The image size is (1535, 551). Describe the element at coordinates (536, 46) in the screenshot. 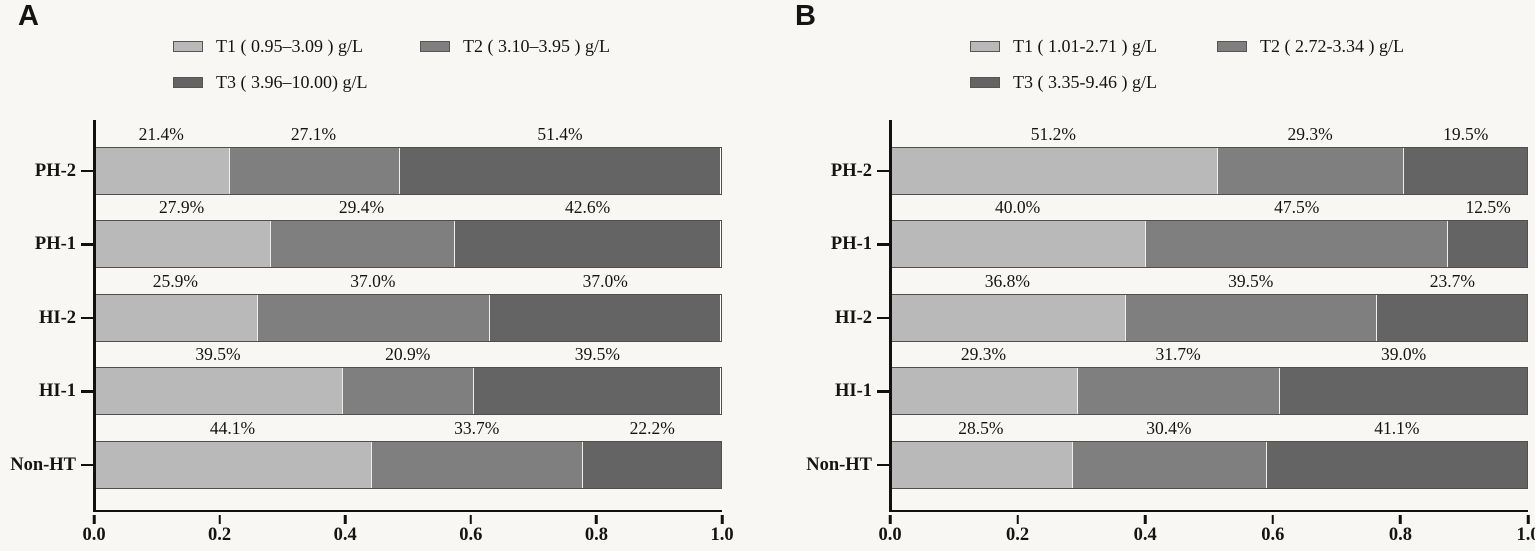

I see `legend-label-t2: T2 ( 3.10–3.95 ) g/L` at that location.